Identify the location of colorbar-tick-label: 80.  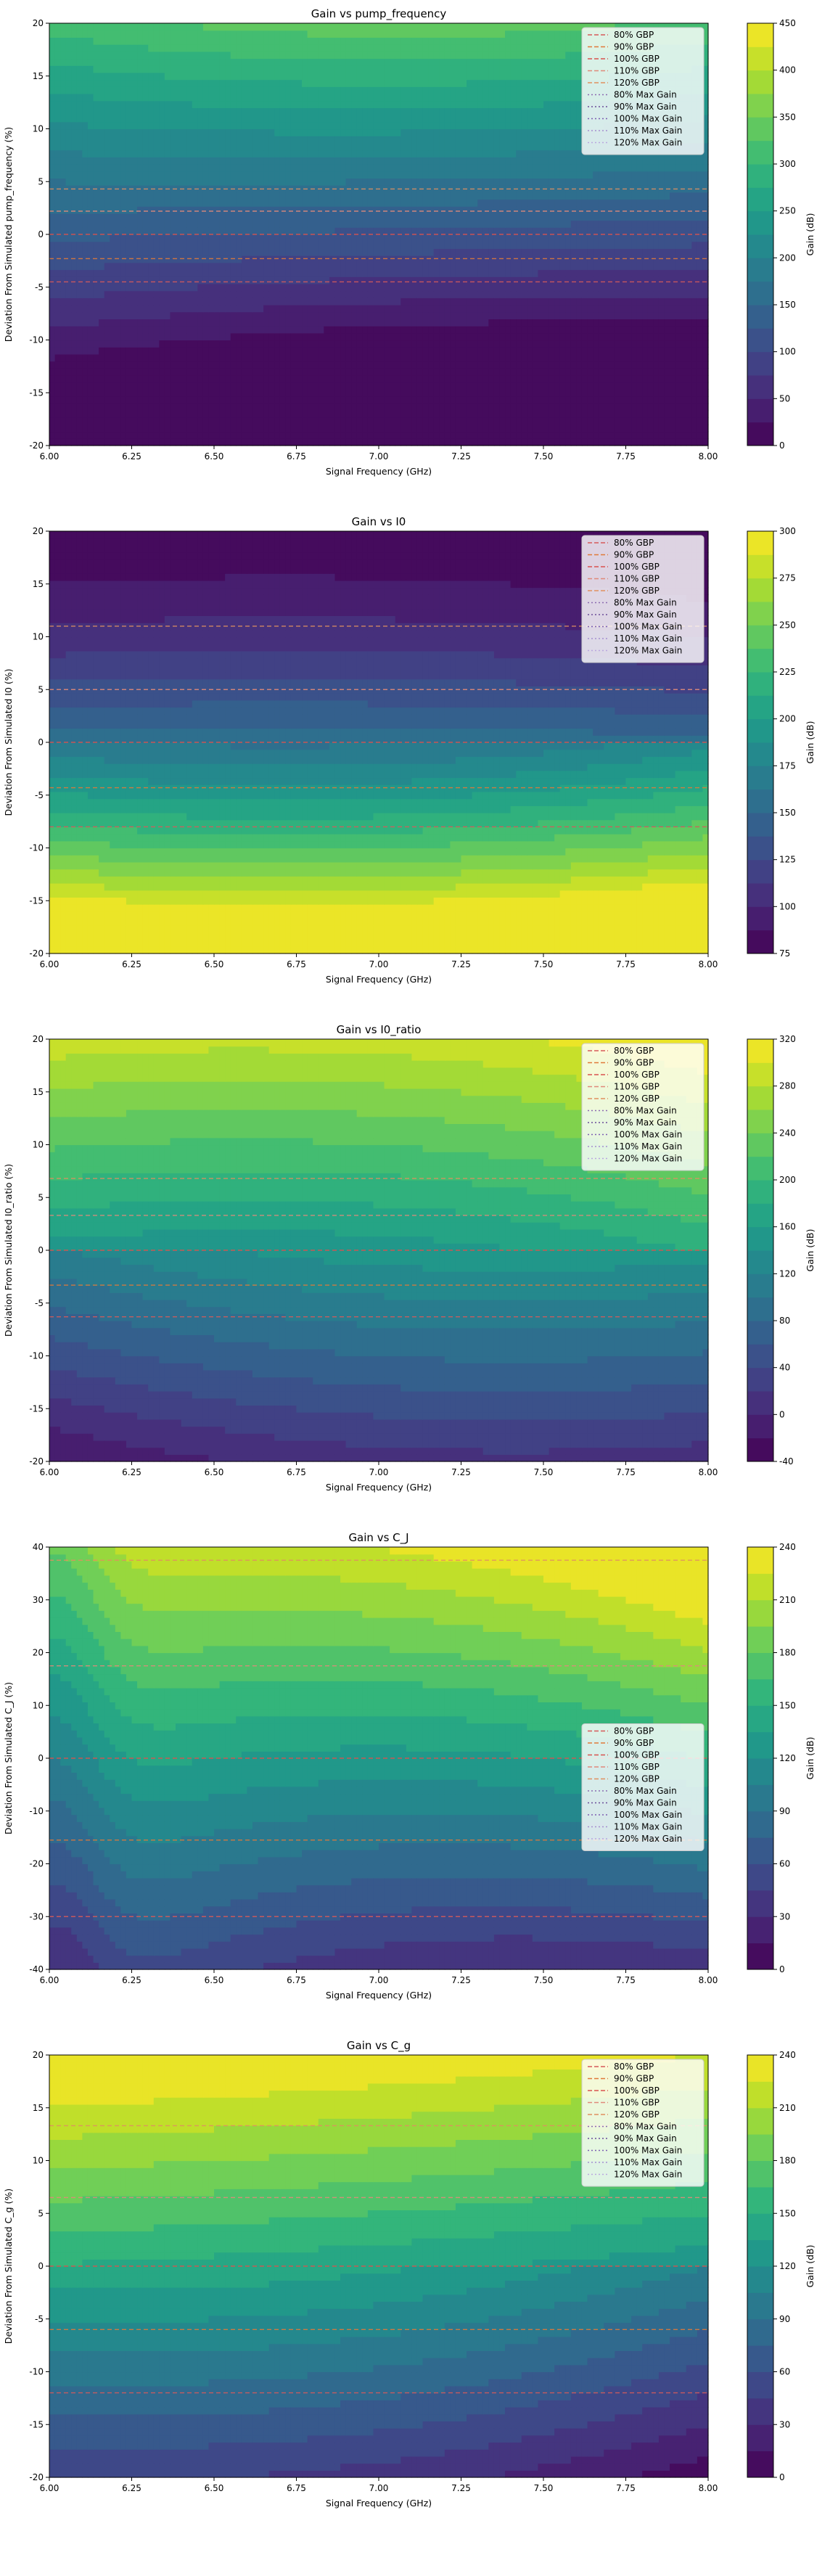
(784, 1321).